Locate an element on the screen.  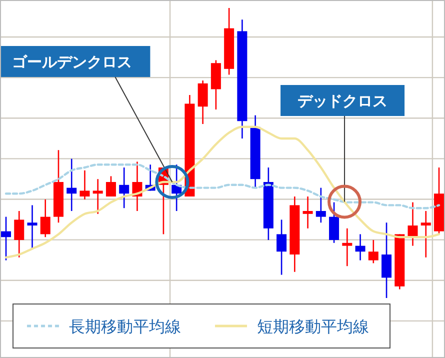
annotation: ゴールデンクロス is located at coordinates (72, 62).